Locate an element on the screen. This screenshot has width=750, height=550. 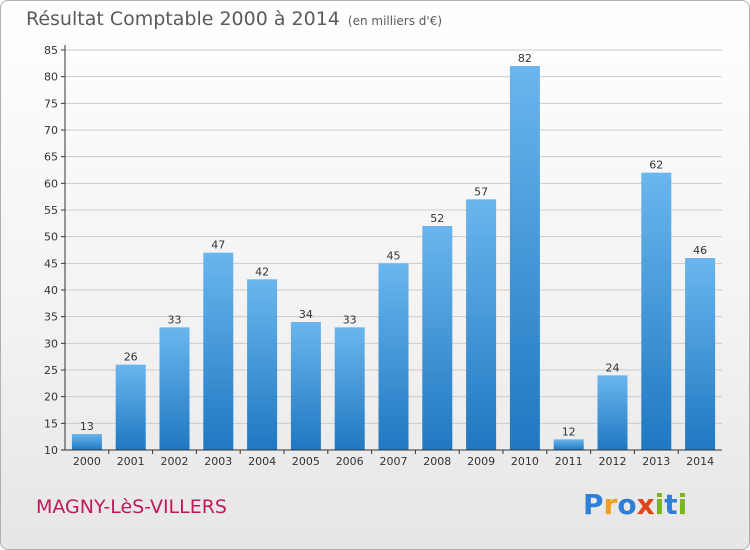
data-label: 82 is located at coordinates (525, 58).